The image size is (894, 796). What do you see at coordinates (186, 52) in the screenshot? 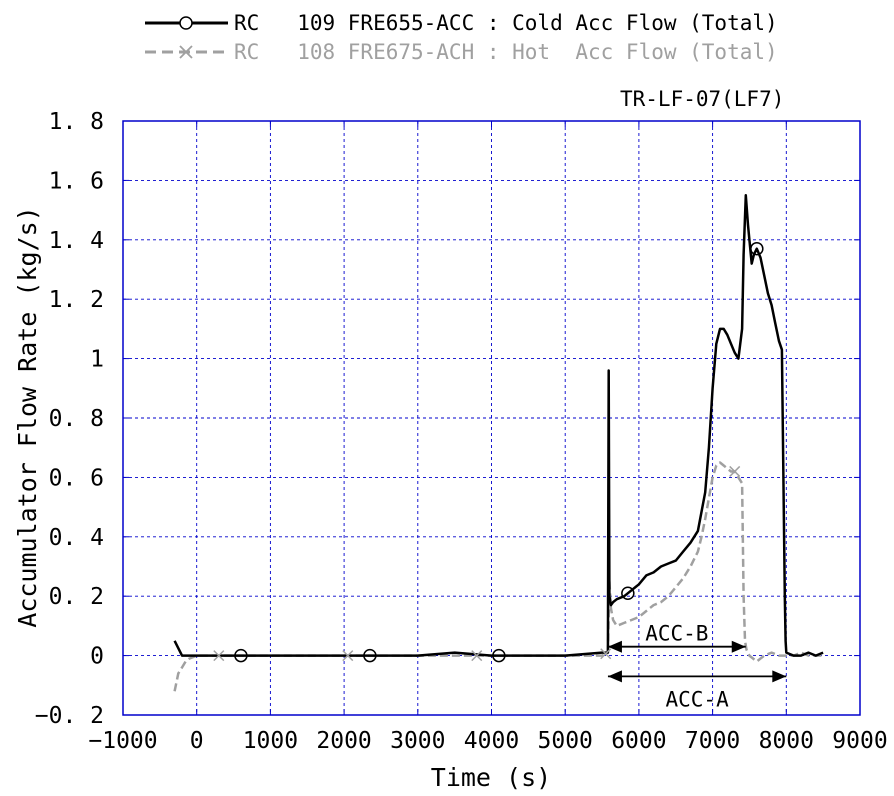
I see `legend-marker-hot` at bounding box center [186, 52].